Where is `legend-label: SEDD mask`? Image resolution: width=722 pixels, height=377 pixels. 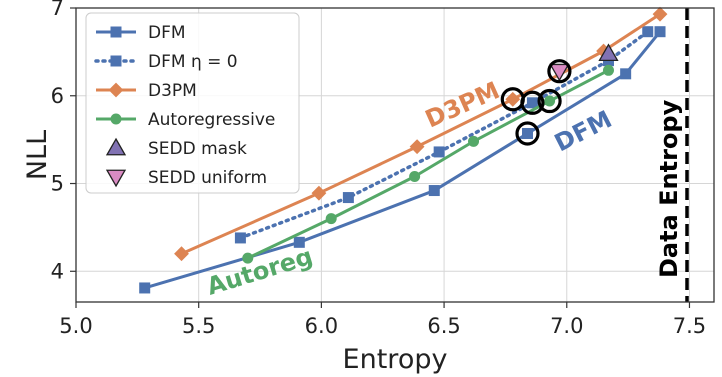 legend-label: SEDD mask is located at coordinates (197, 149).